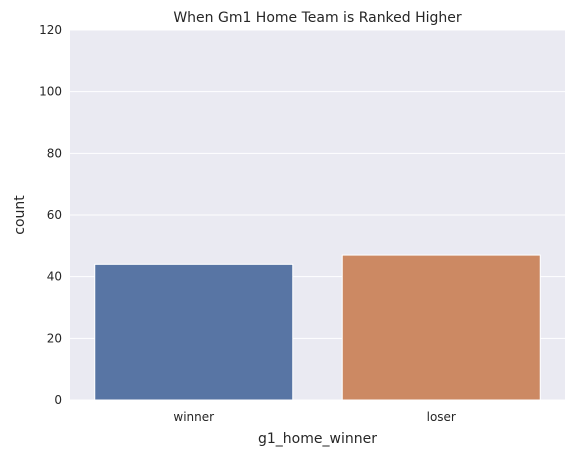 The image size is (575, 457). What do you see at coordinates (317, 439) in the screenshot?
I see `x-axis-label: g1_home_winner` at bounding box center [317, 439].